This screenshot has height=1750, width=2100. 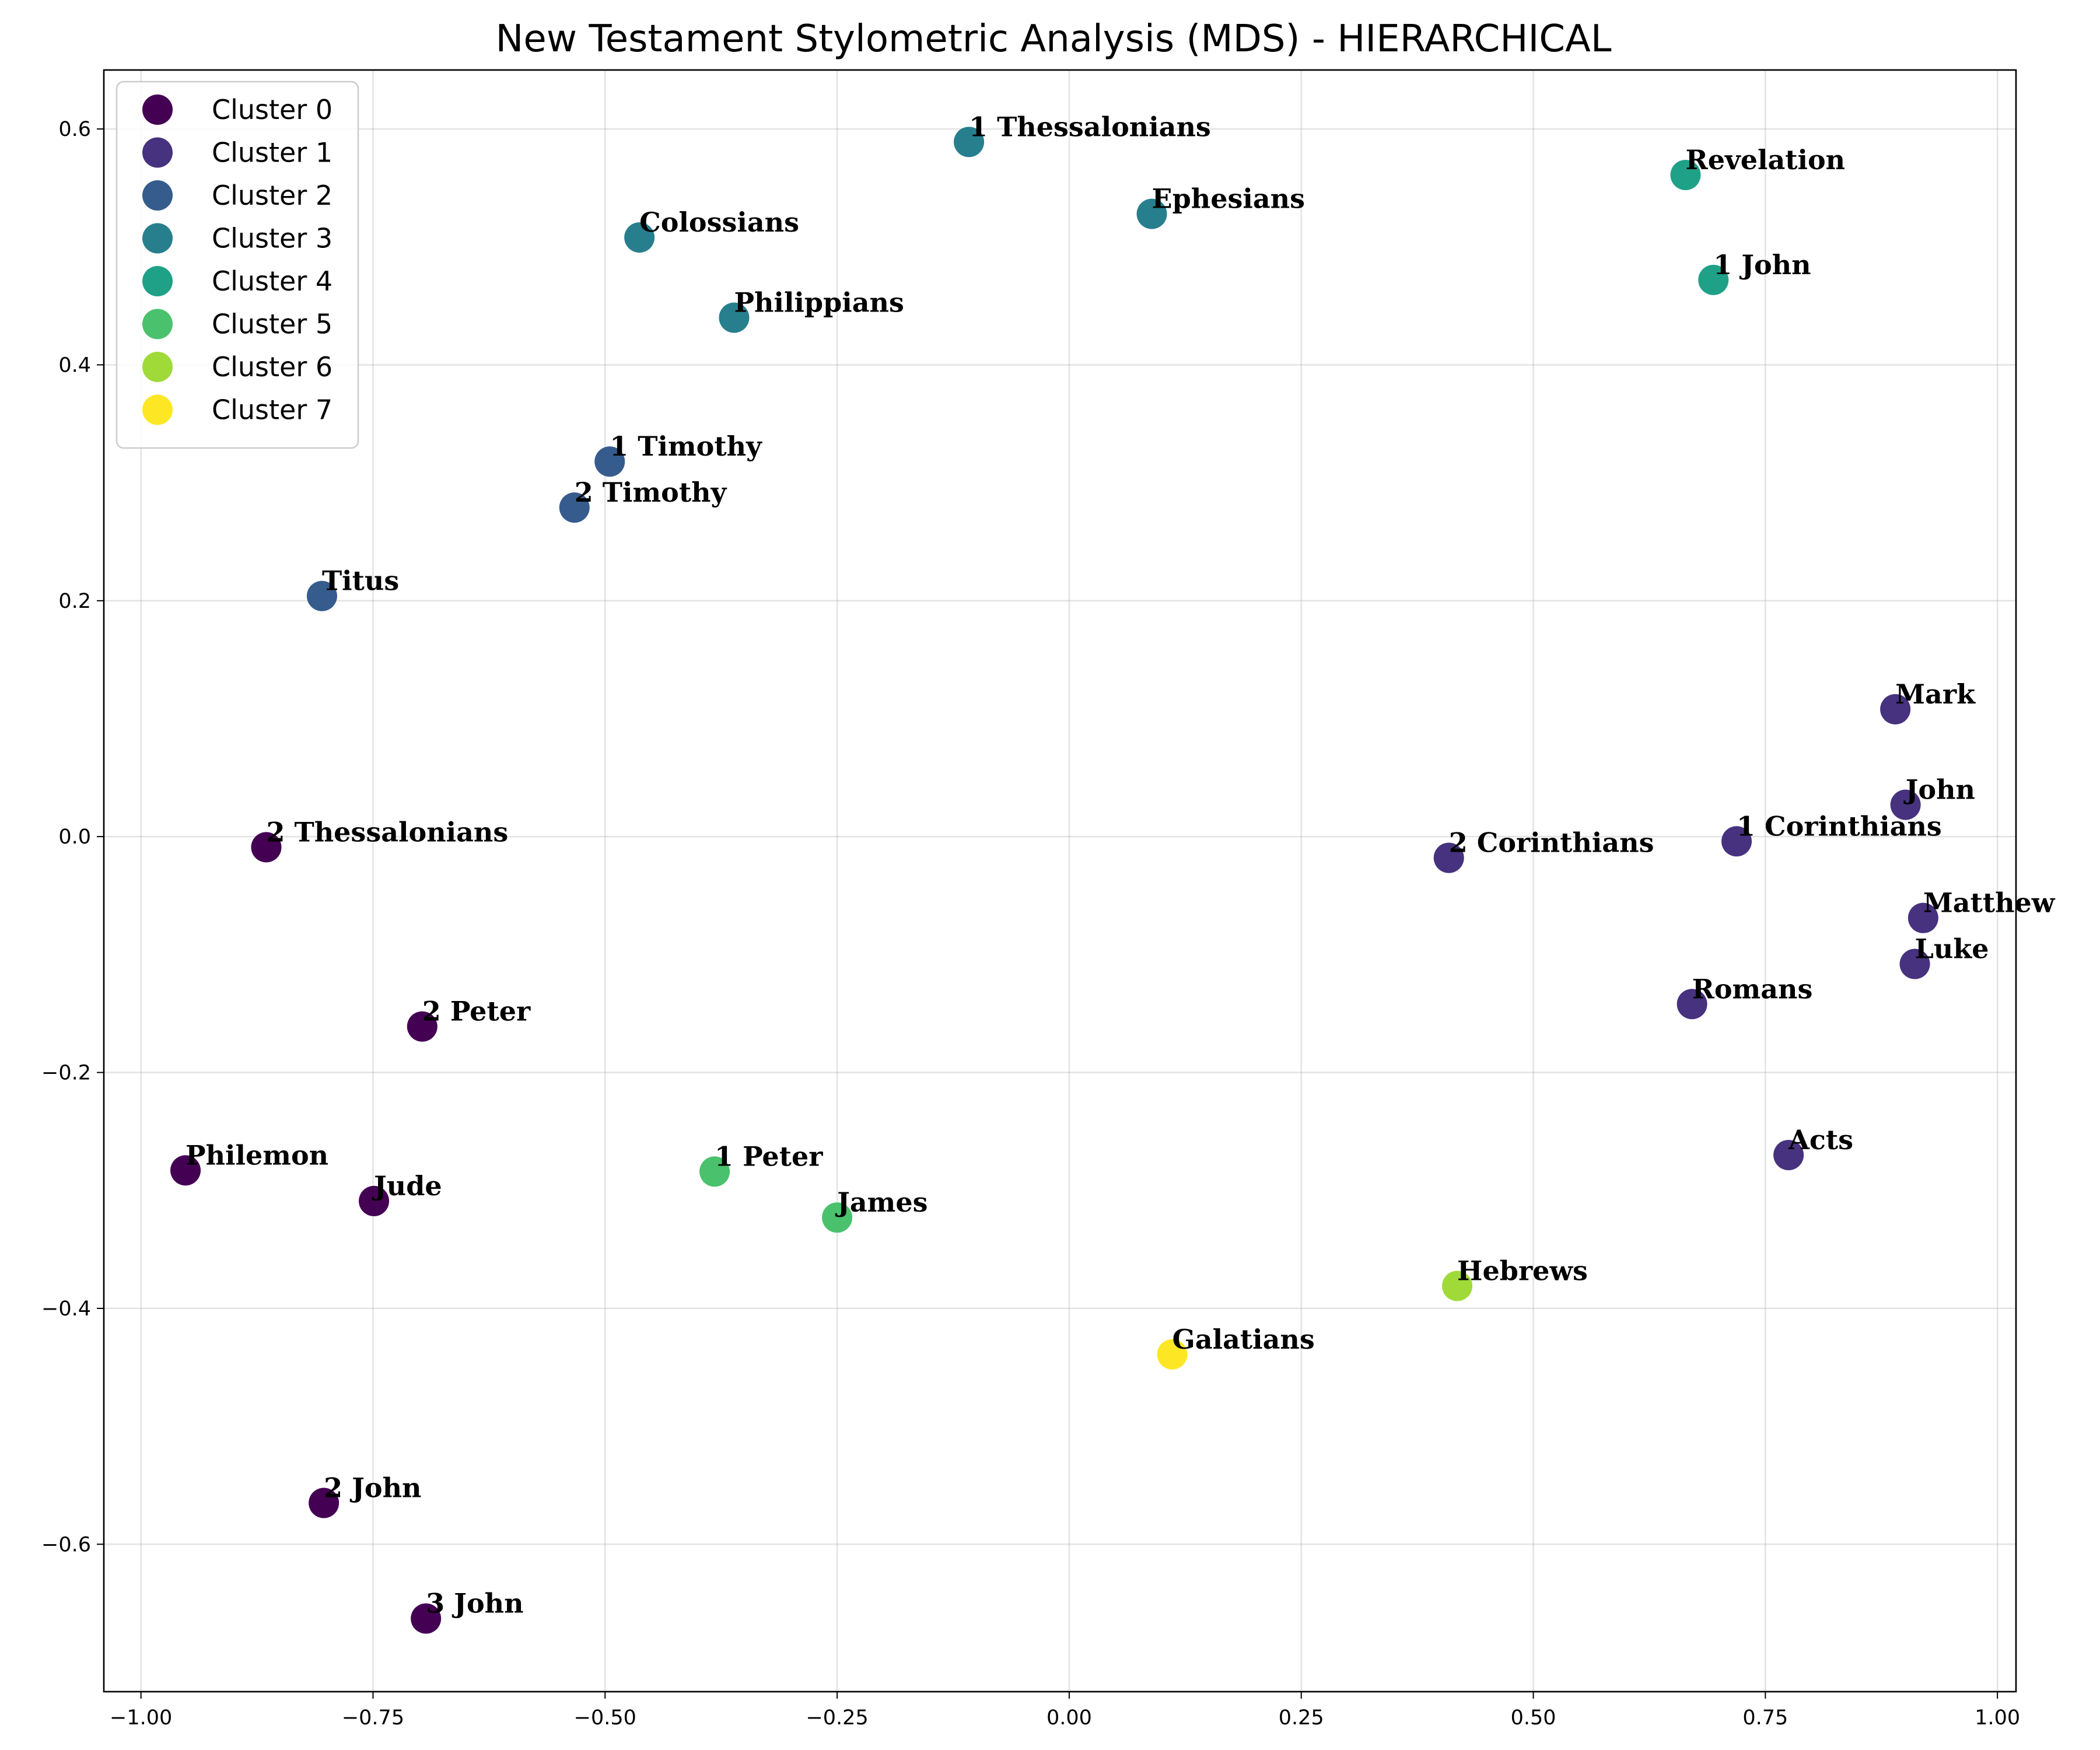 I want to click on point-label: 1 Thessalonians, so click(x=1090, y=126).